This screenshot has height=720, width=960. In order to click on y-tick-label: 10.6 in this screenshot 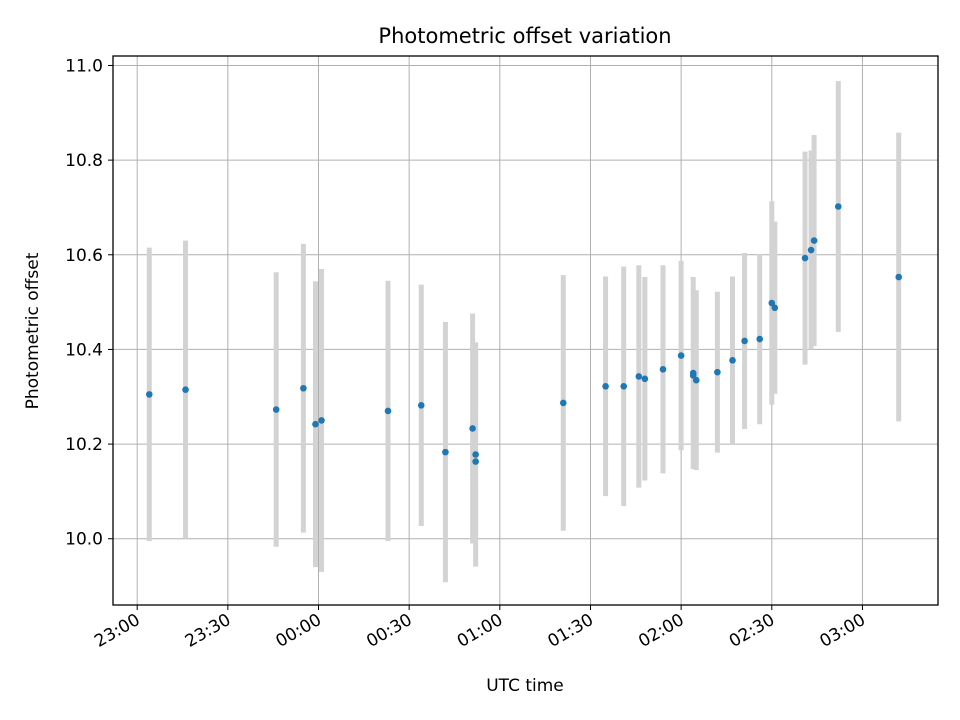, I will do `click(84, 256)`.